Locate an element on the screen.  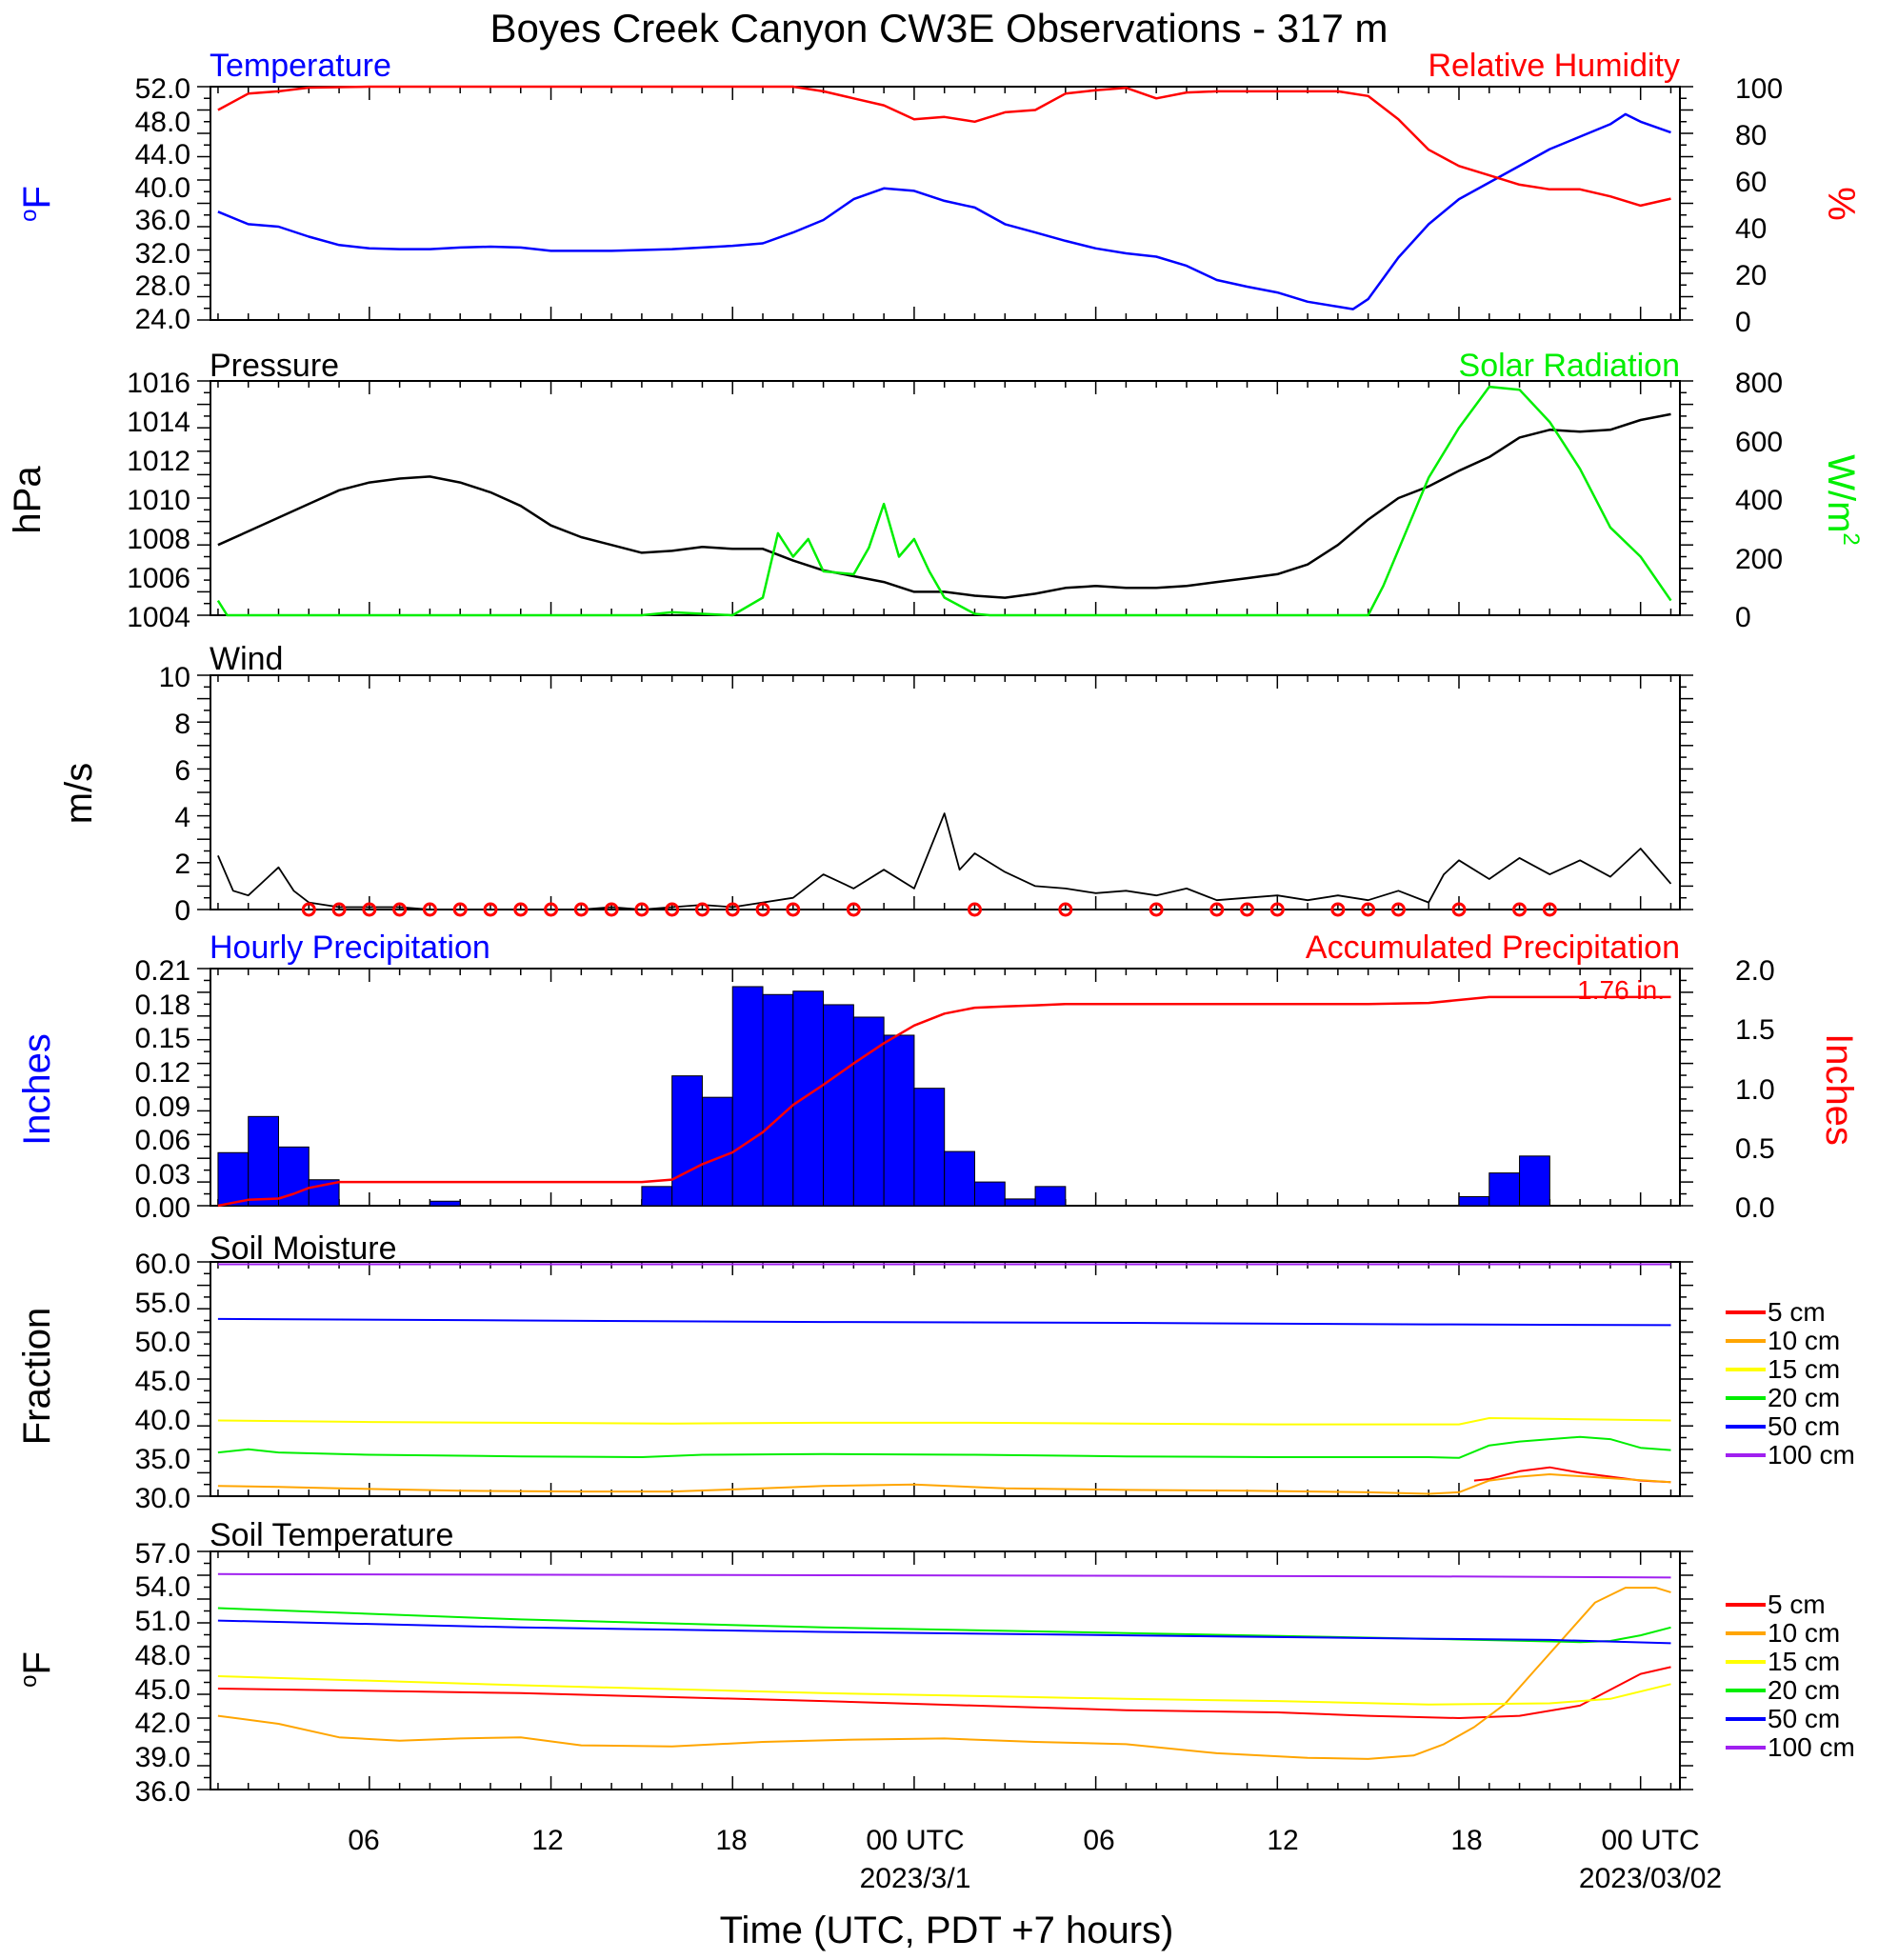
legend-item: 5 cm is located at coordinates (1776, 1312).